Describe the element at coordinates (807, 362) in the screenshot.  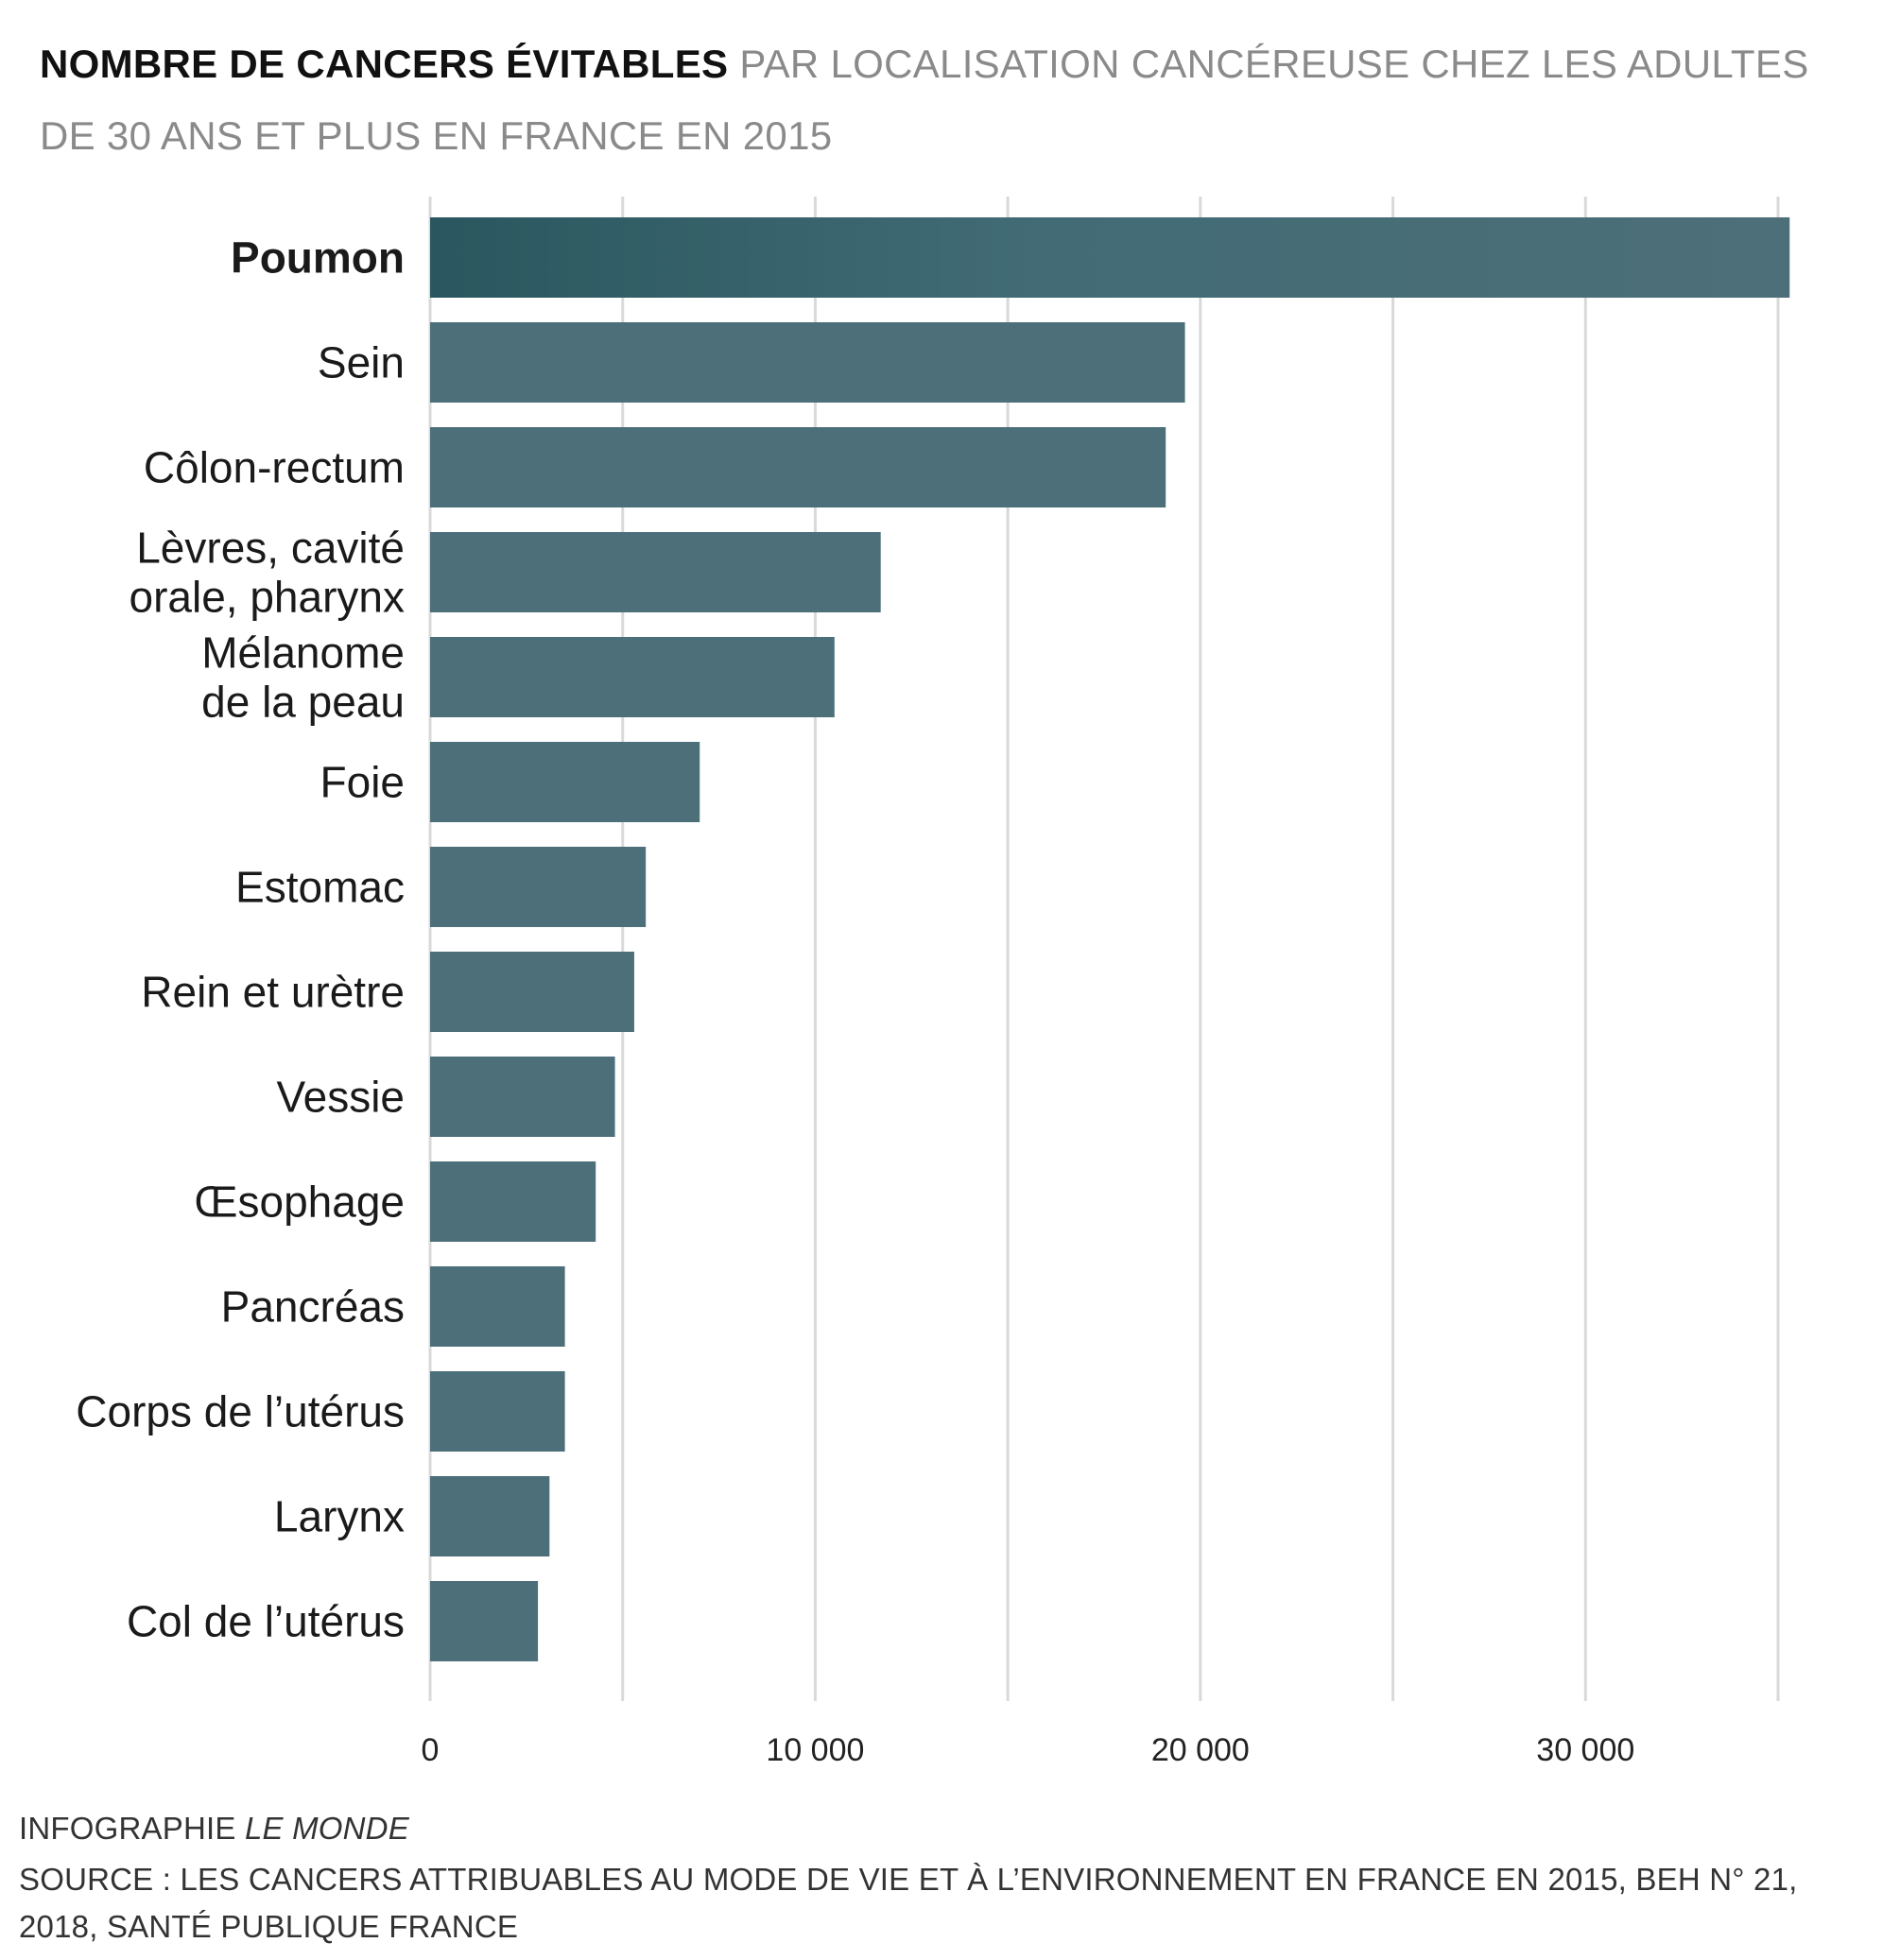
I see `bar-sein` at that location.